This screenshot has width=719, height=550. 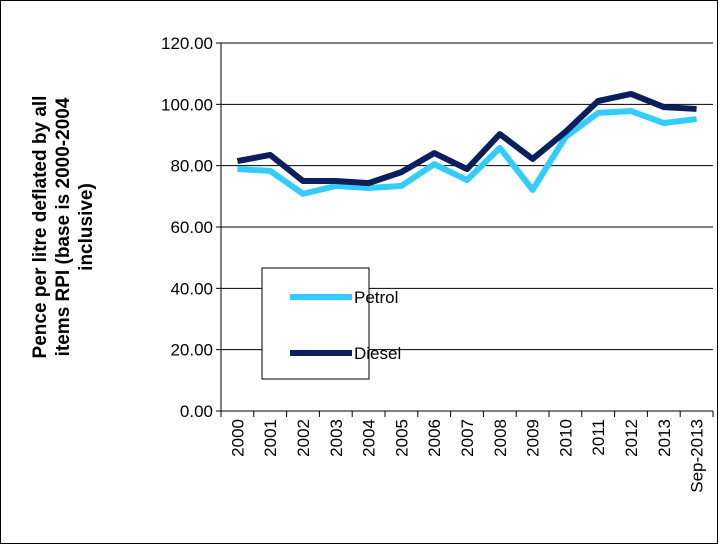 I want to click on legend-label: Diesel, so click(x=377, y=353).